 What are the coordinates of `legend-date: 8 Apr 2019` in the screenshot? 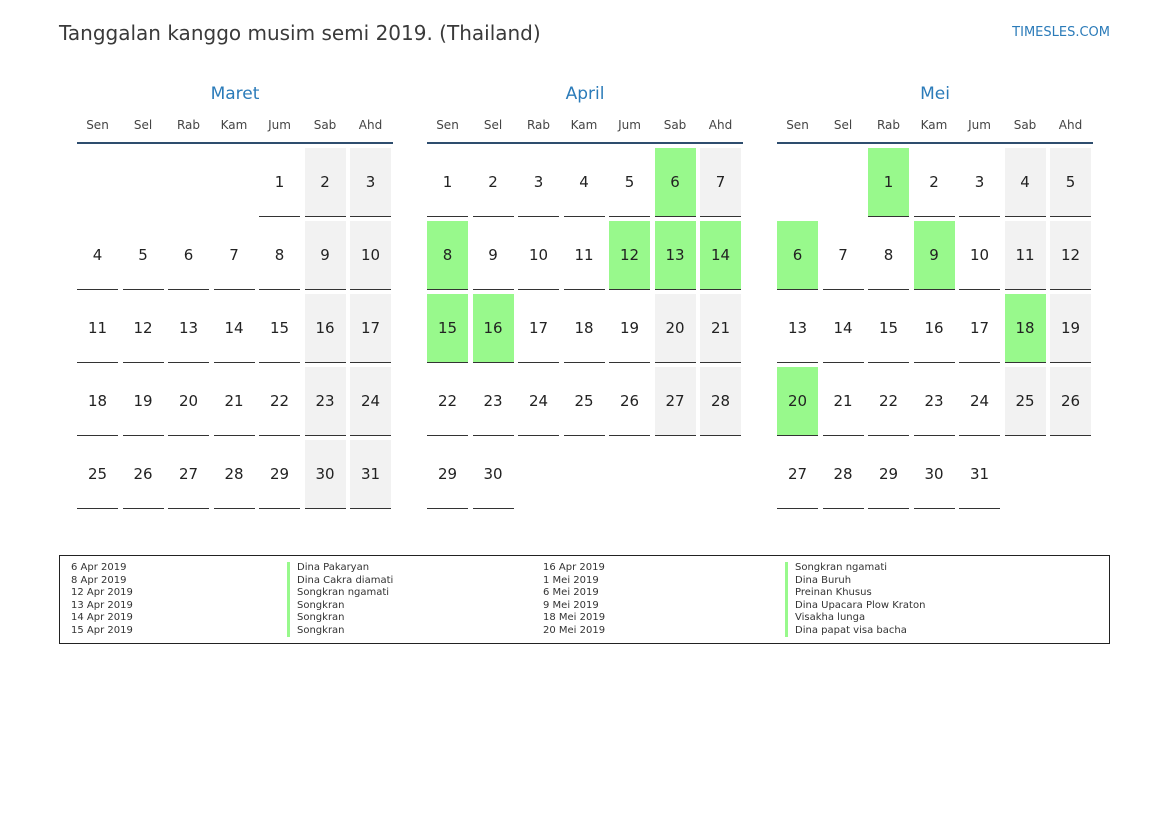 It's located at (99, 580).